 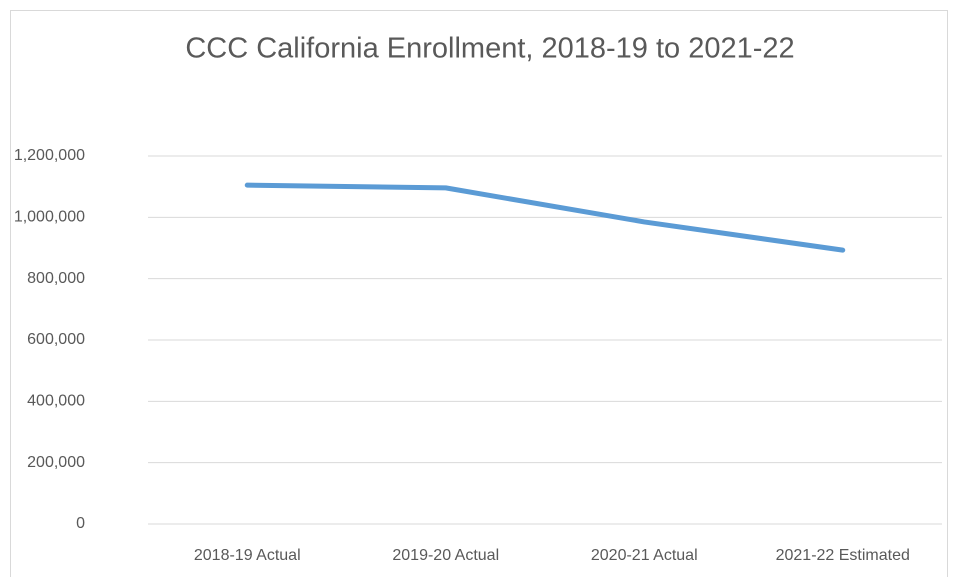 I want to click on y-tick-label: 0, so click(x=80, y=523).